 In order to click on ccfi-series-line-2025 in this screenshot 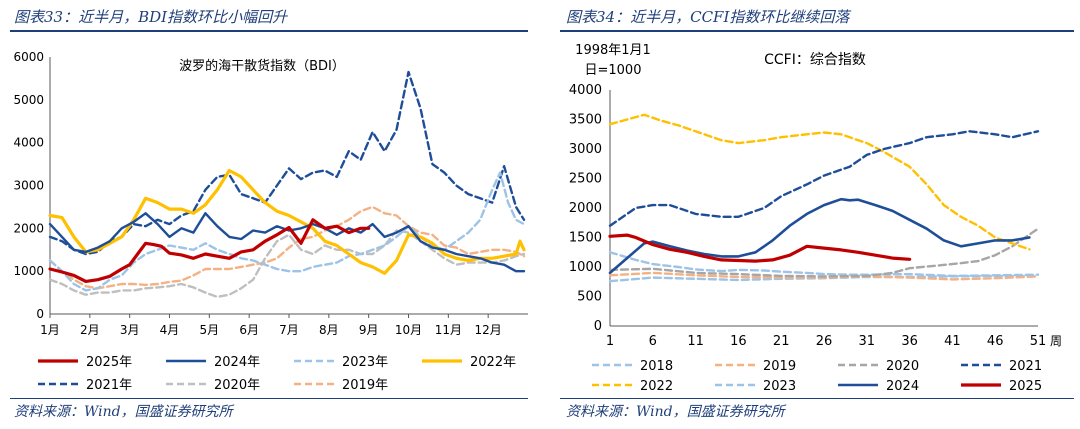, I will do `click(760, 248)`.